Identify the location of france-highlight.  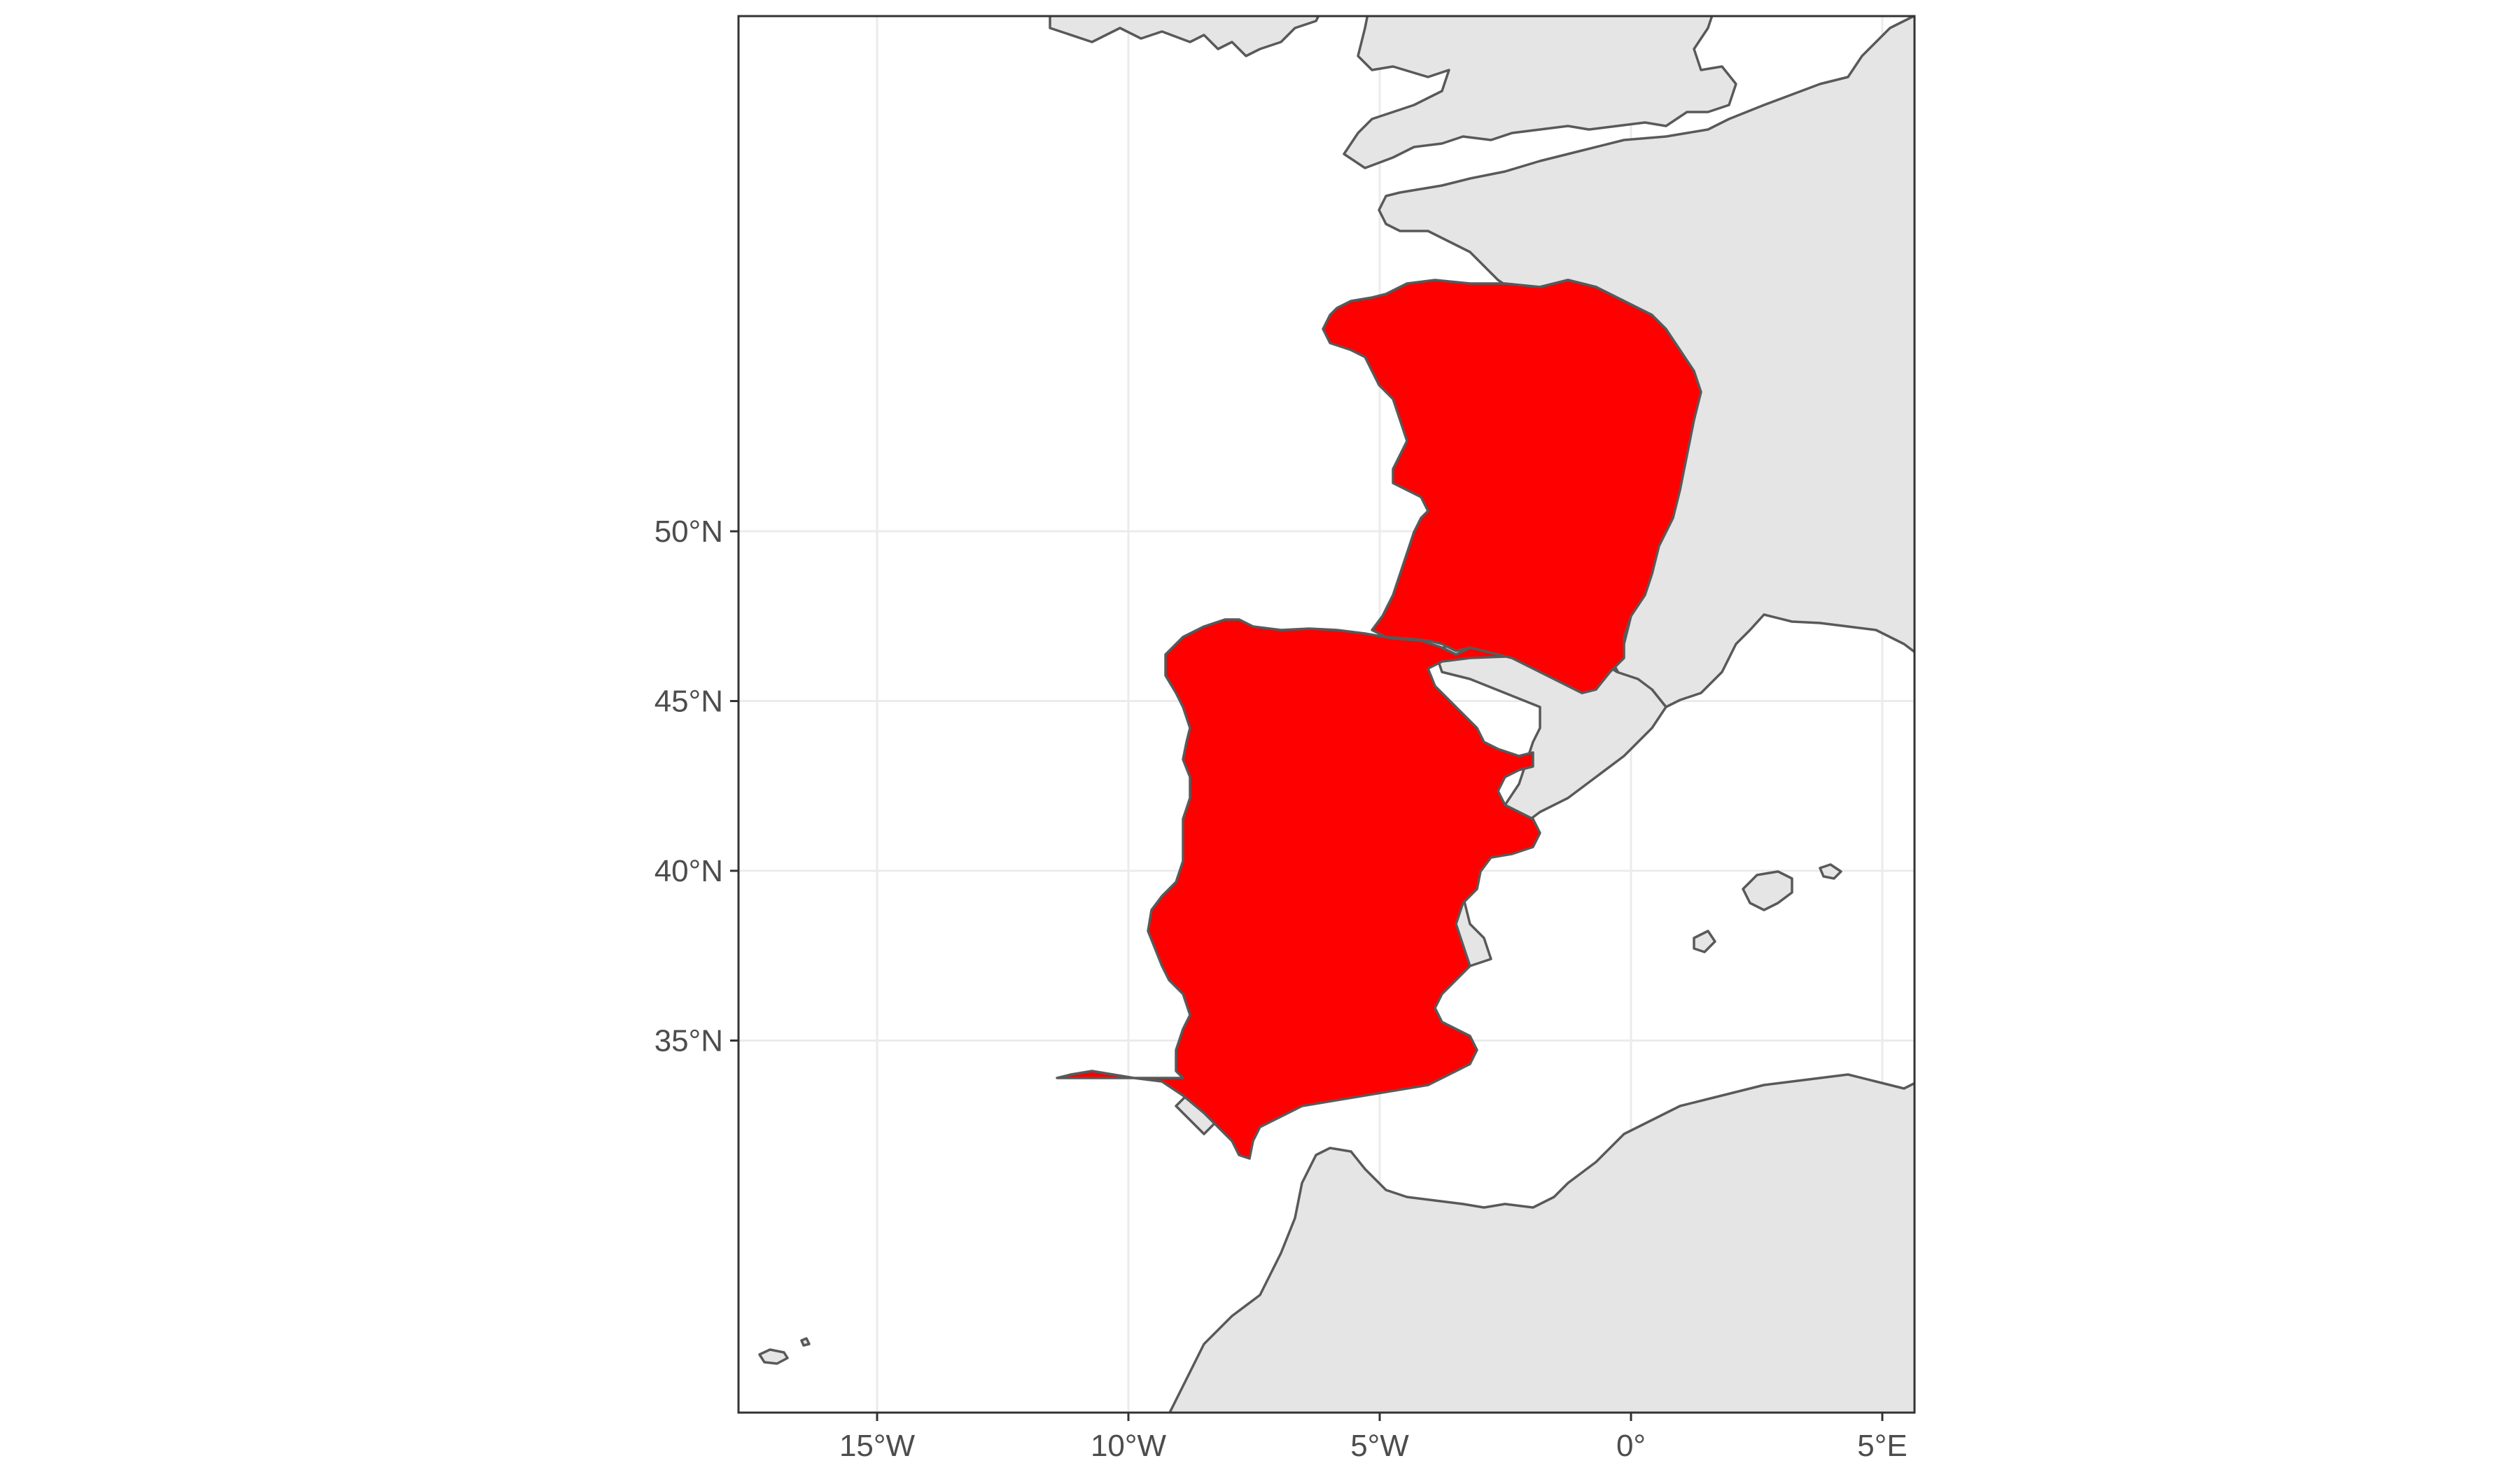
(1512, 486).